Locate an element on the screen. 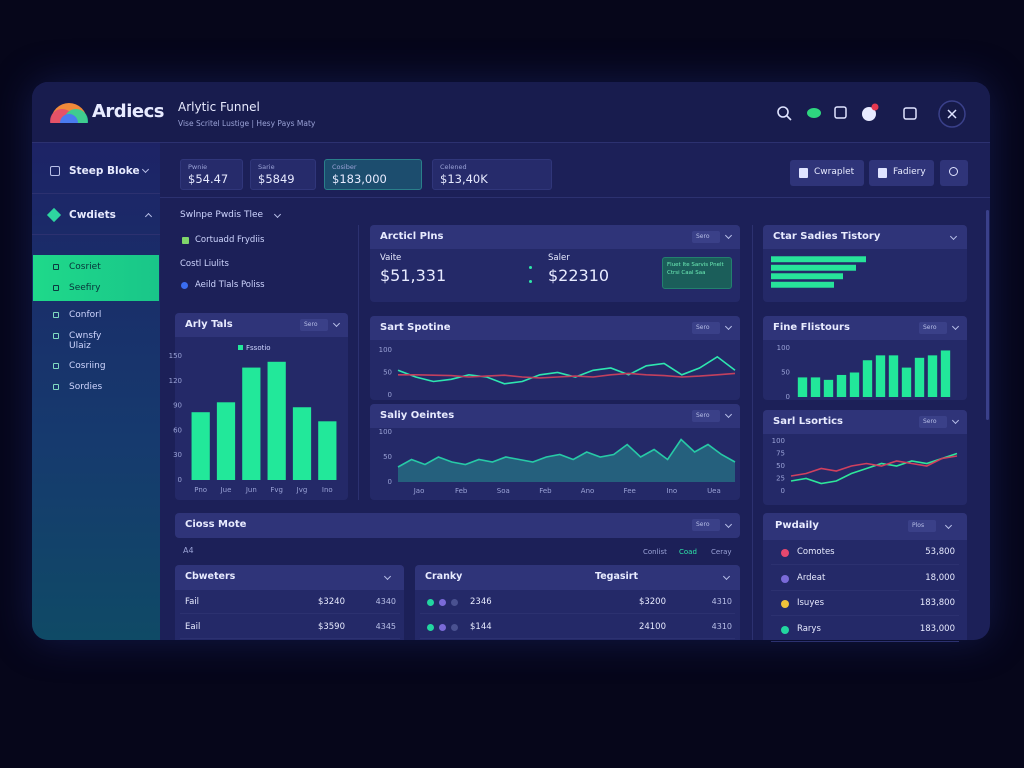 The width and height of the screenshot is (1024, 768). filter-title: Swlnpe Pwdis Tlee is located at coordinates (222, 215).